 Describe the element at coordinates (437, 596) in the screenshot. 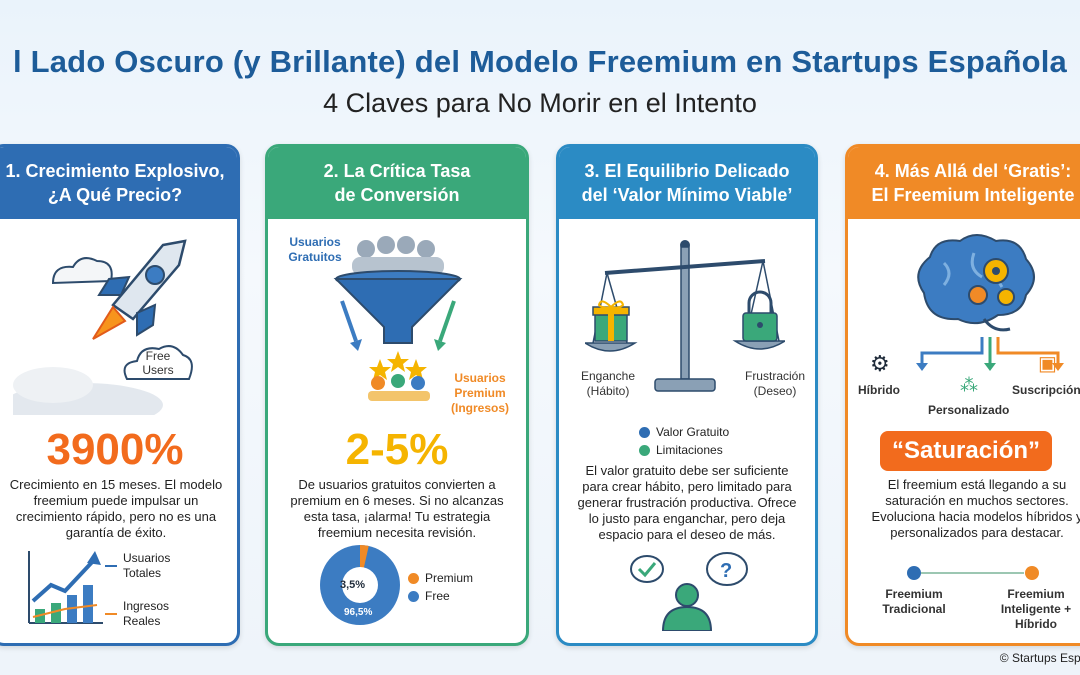

I see `legend-free: Free` at that location.